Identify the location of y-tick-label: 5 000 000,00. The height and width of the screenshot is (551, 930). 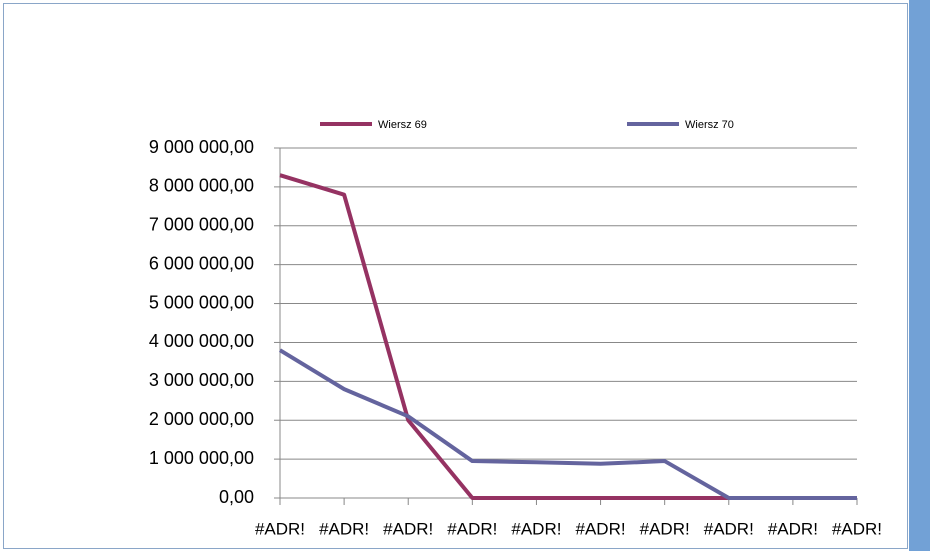
(201, 302).